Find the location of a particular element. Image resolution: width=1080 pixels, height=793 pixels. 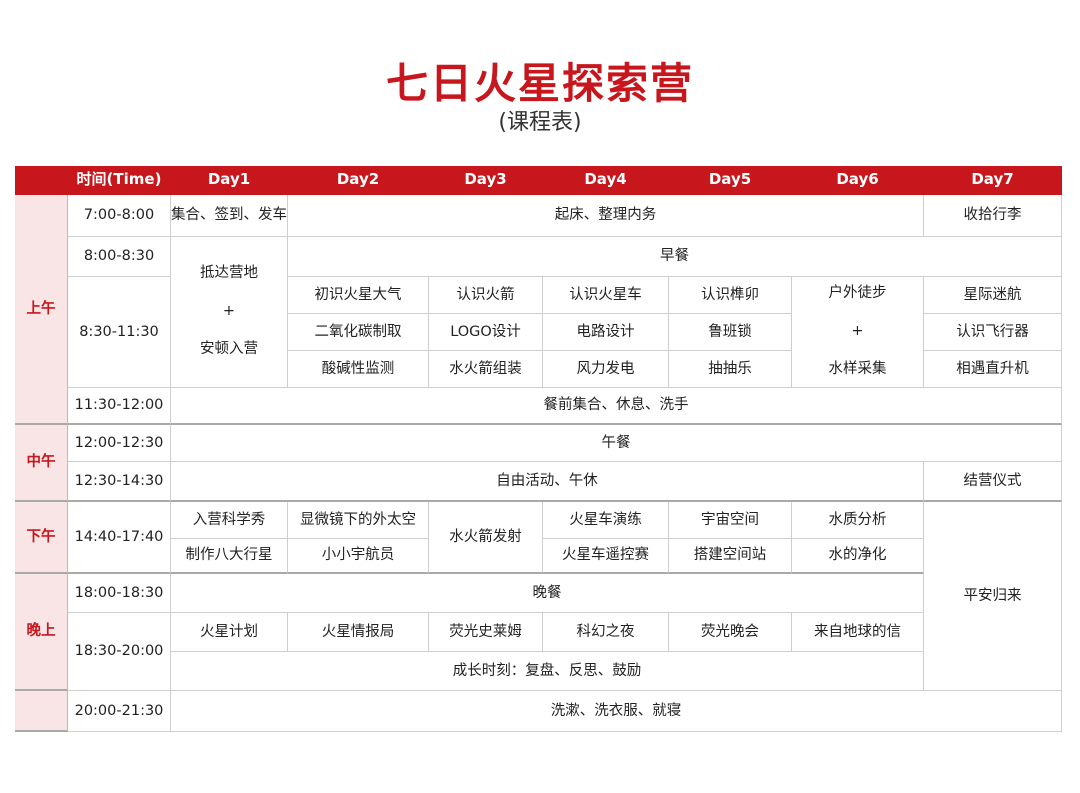

activity-cell: 火星情报局 is located at coordinates (358, 632).